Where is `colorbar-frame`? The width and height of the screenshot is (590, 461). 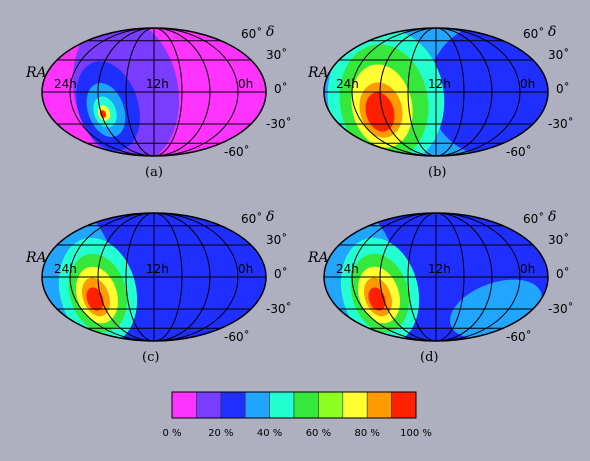 colorbar-frame is located at coordinates (294, 405).